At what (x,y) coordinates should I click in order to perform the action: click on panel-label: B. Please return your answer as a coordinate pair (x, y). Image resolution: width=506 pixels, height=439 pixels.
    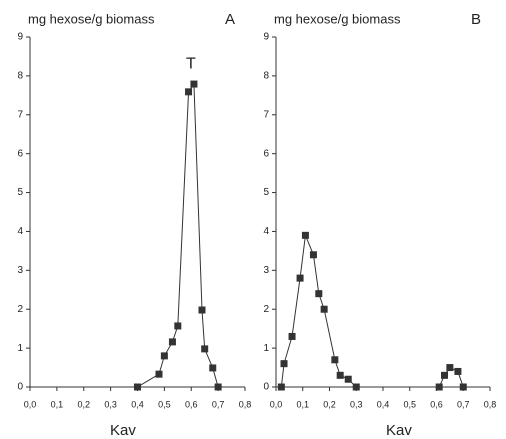
    Looking at the image, I should click on (476, 19).